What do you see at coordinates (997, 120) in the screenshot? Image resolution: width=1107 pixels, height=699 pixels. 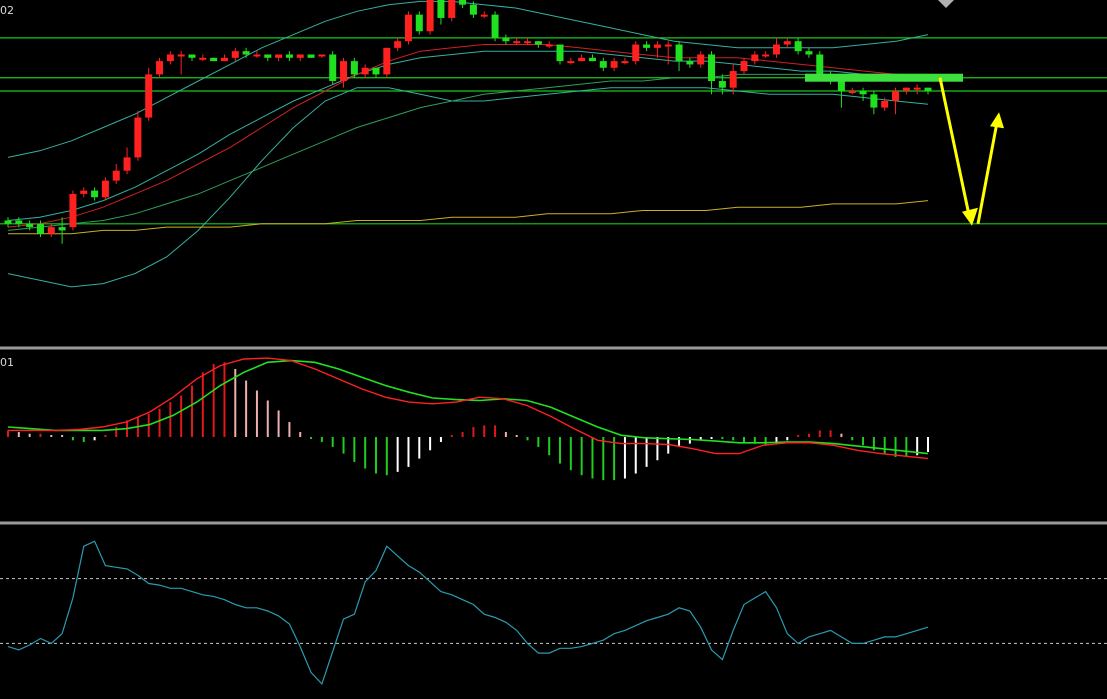 I see `arrow-up-head` at bounding box center [997, 120].